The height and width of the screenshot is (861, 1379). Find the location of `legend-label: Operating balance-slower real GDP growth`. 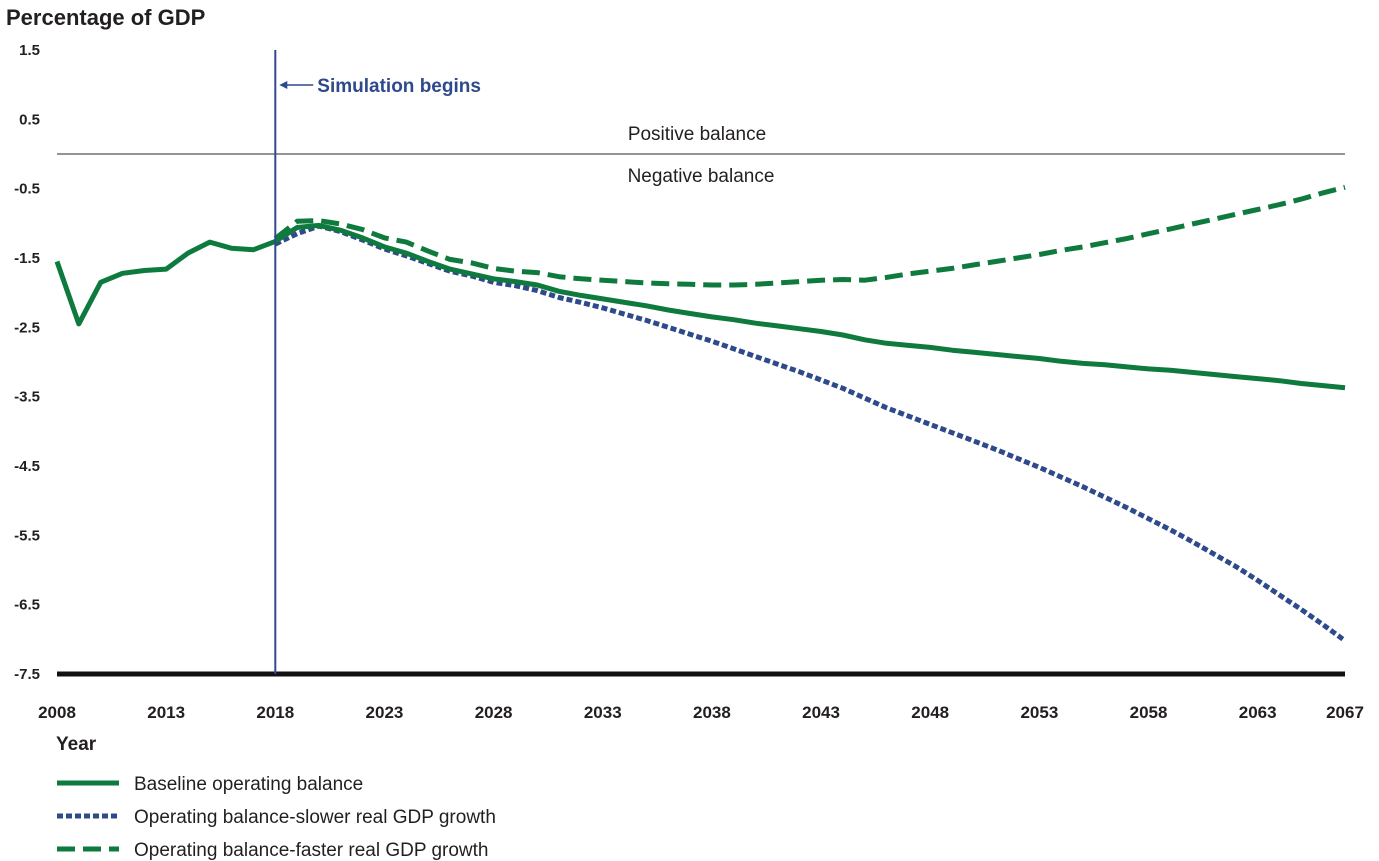

legend-label: Operating balance-slower real GDP growth is located at coordinates (315, 817).